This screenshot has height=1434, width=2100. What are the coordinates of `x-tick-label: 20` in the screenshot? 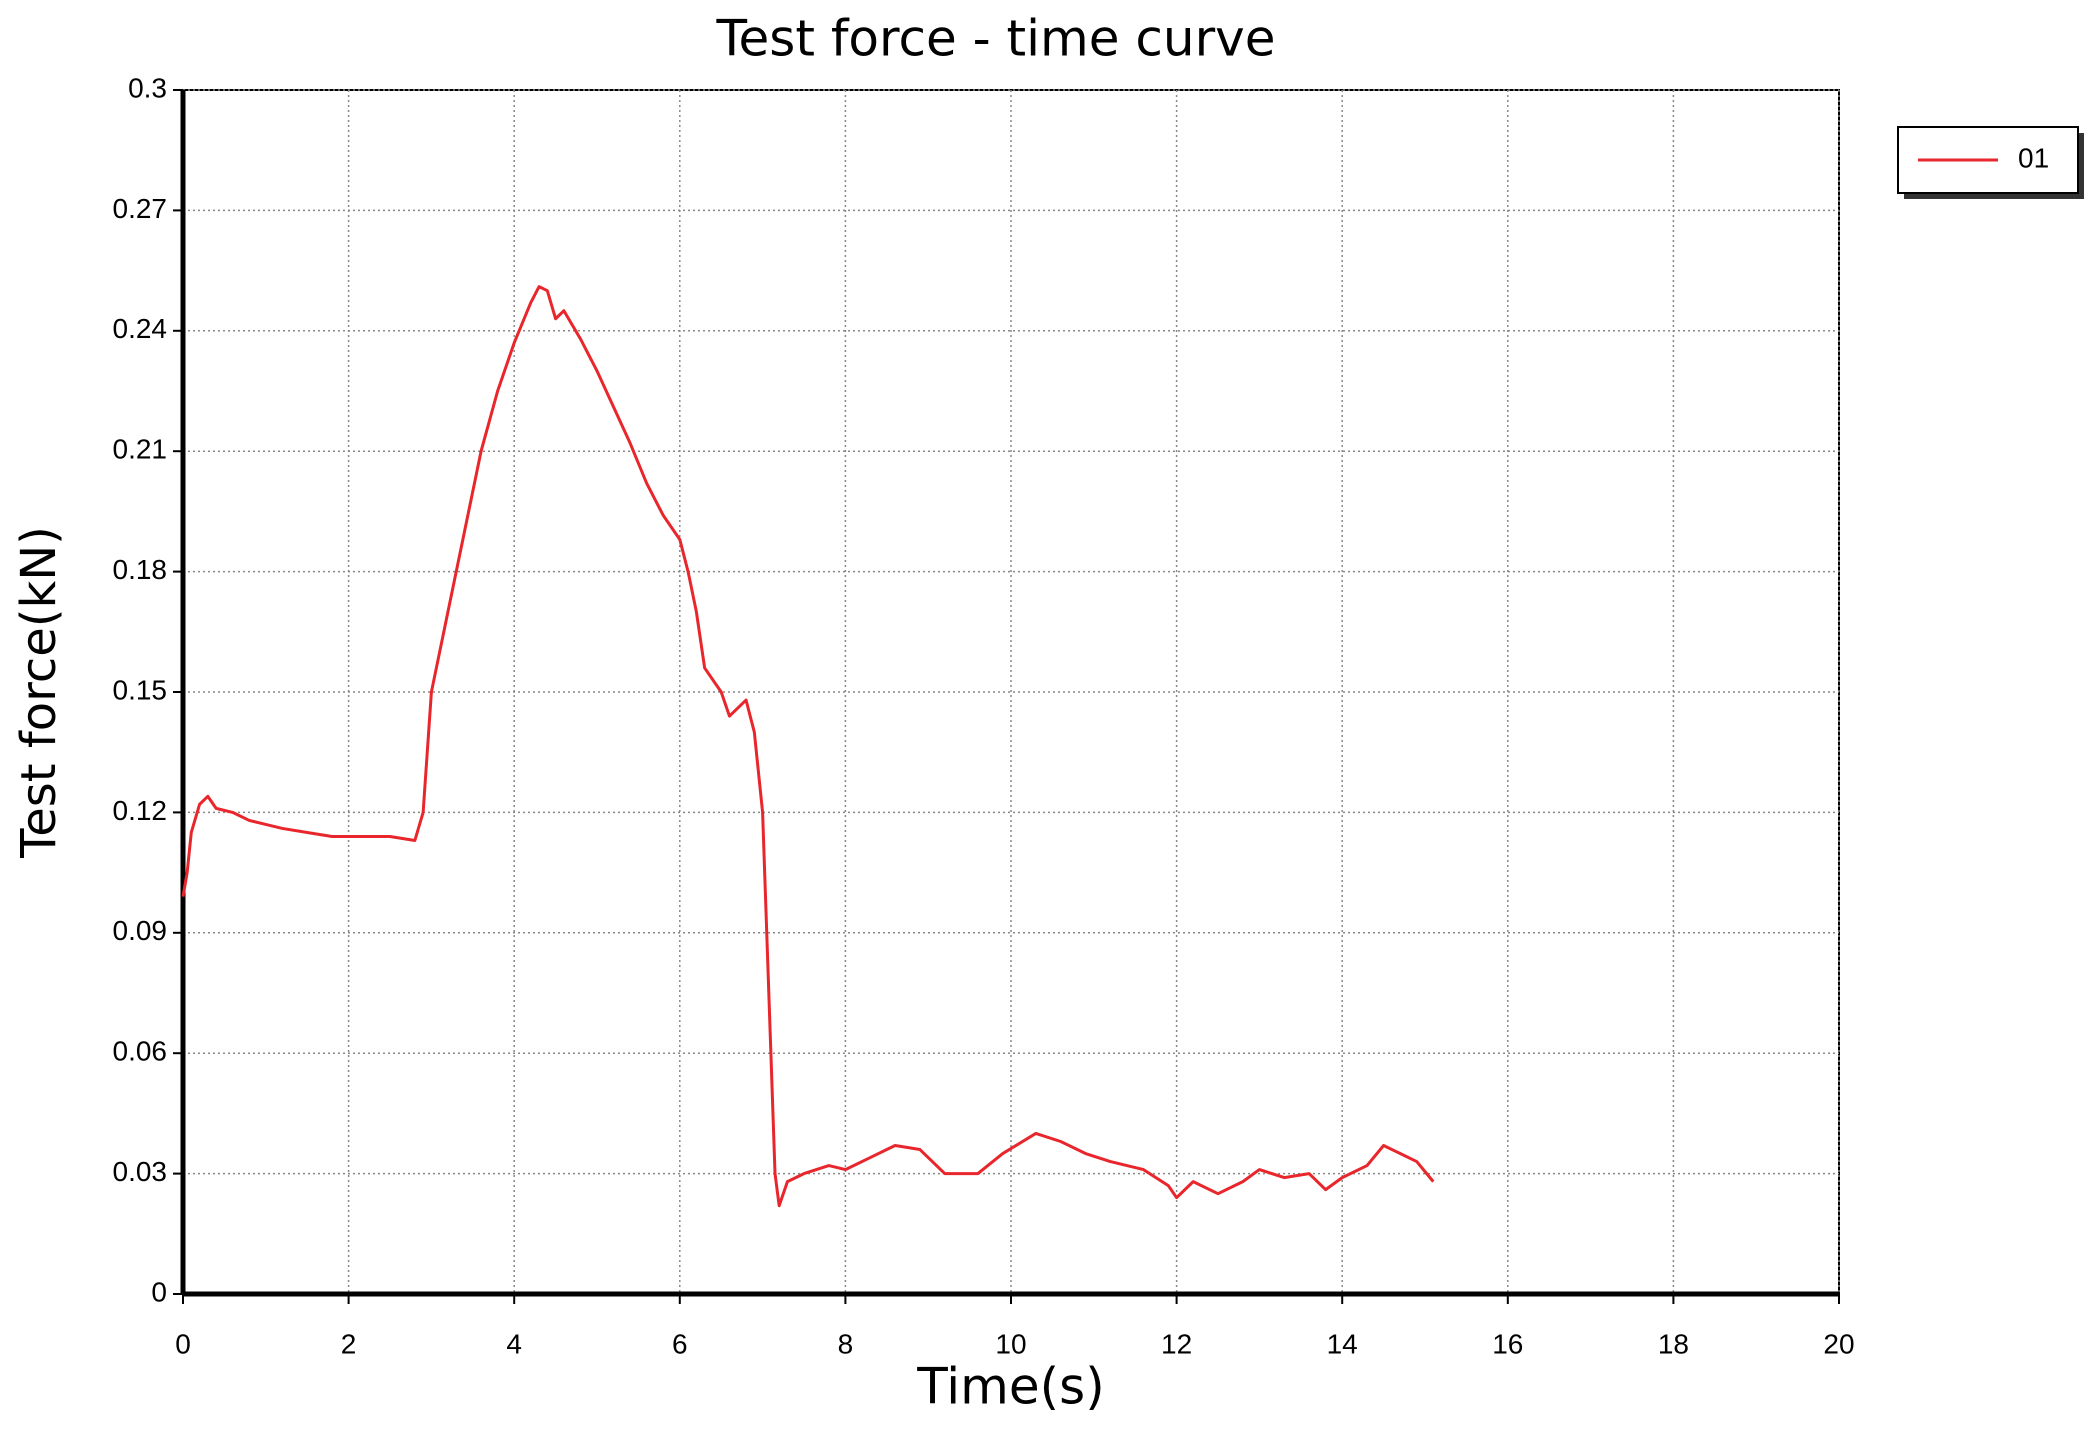 It's located at (1838, 1343).